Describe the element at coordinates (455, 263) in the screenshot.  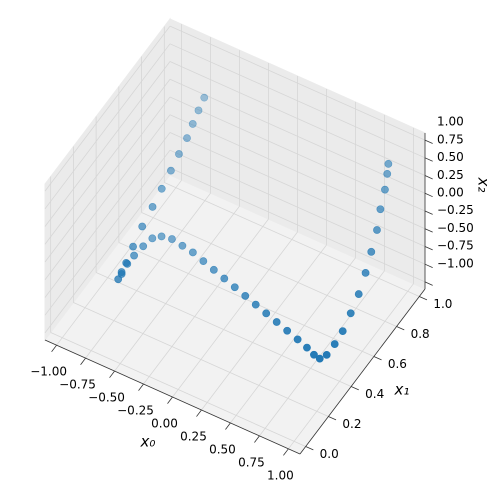
I see `z-tick-label: −1.00` at that location.